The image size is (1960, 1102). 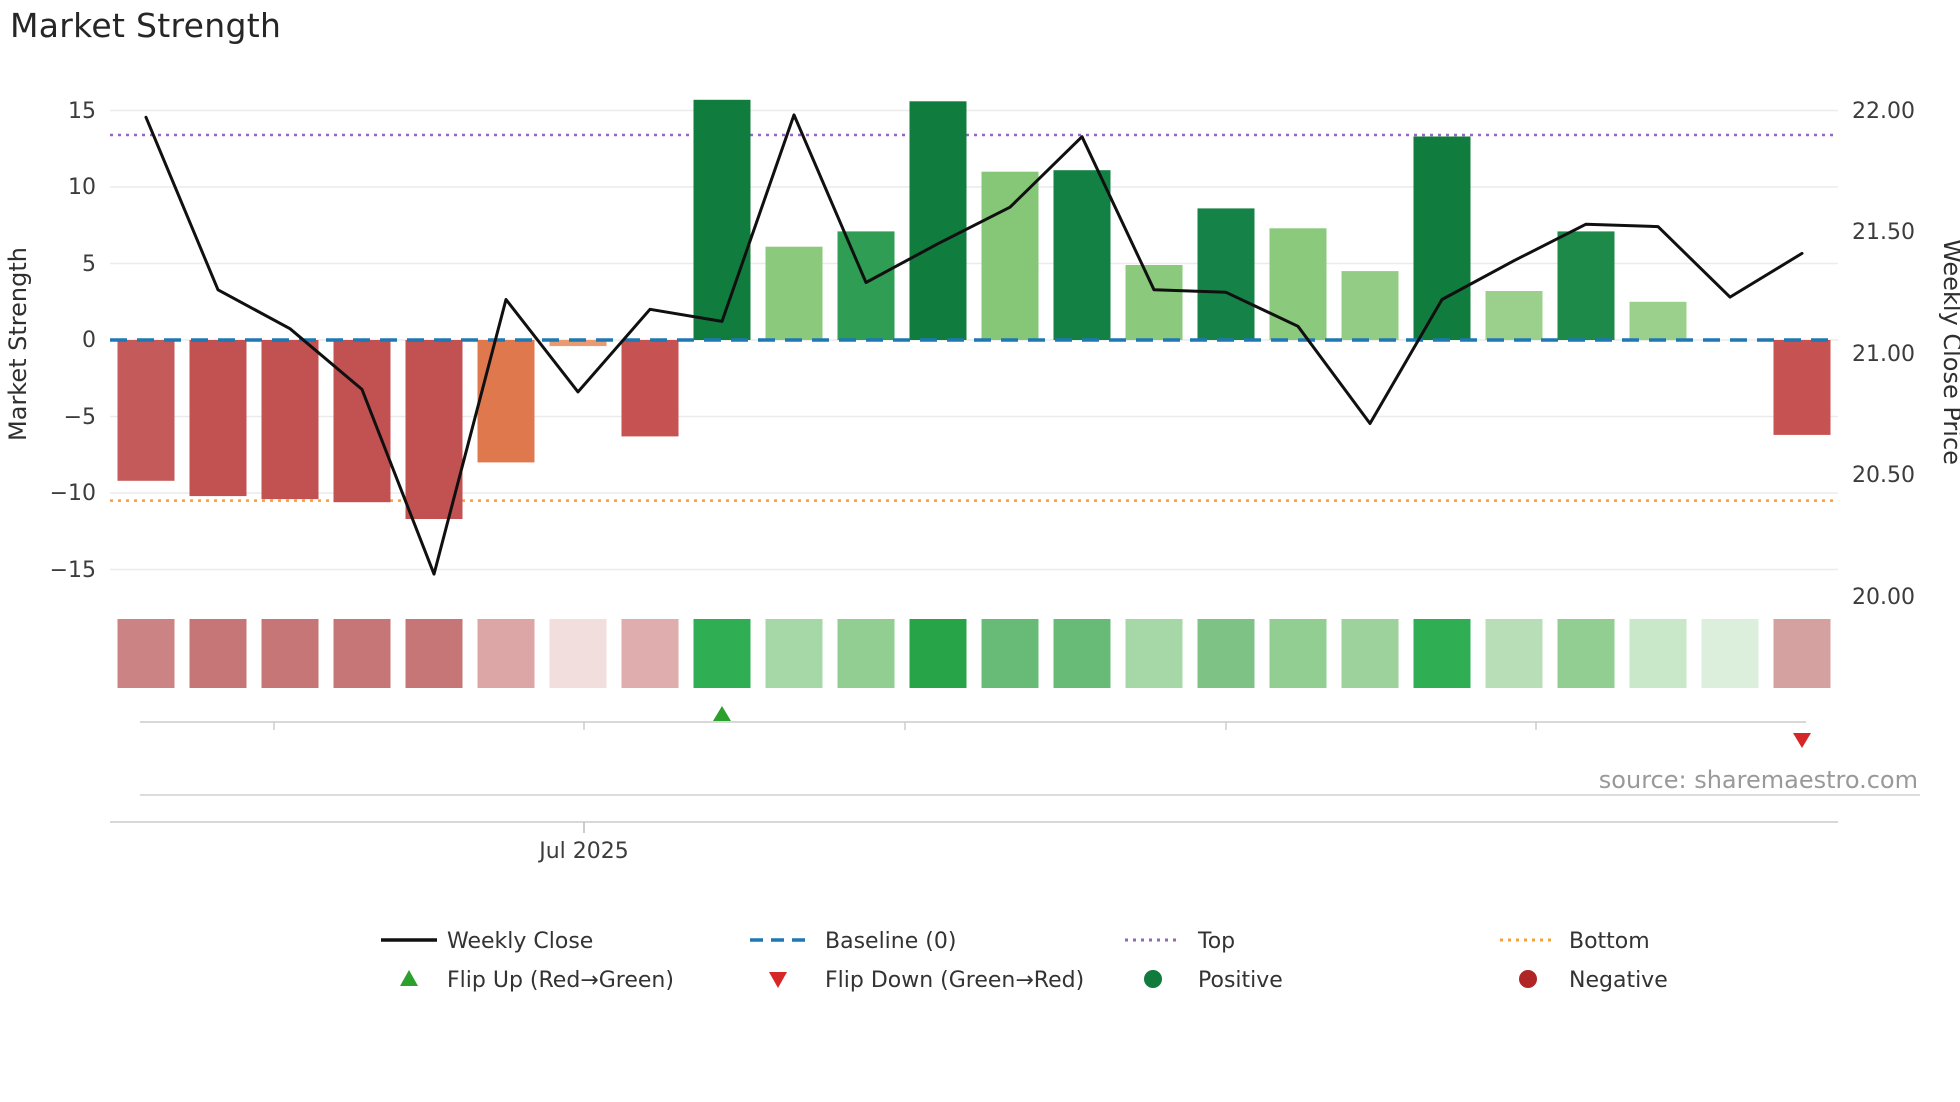 I want to click on left-tick-label: 15, so click(x=82, y=111).